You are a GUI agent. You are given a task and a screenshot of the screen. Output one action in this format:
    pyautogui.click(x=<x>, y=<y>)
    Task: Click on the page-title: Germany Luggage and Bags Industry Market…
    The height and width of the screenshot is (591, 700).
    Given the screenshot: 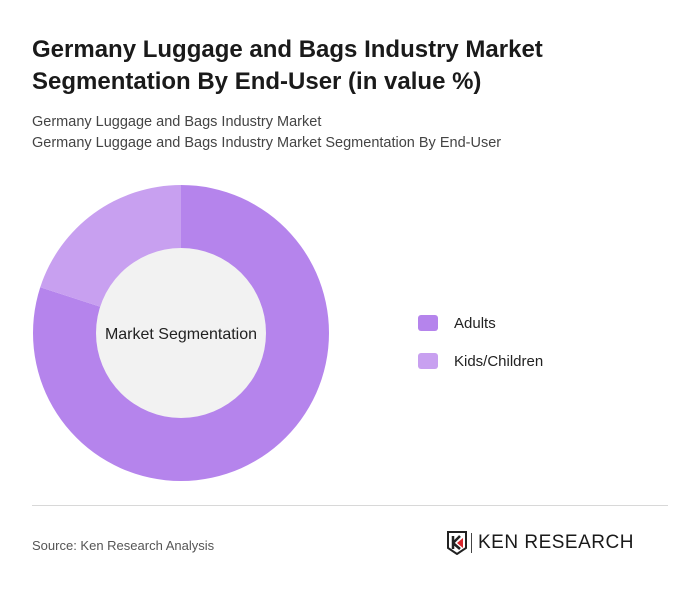 What is the action you would take?
    pyautogui.click(x=287, y=65)
    